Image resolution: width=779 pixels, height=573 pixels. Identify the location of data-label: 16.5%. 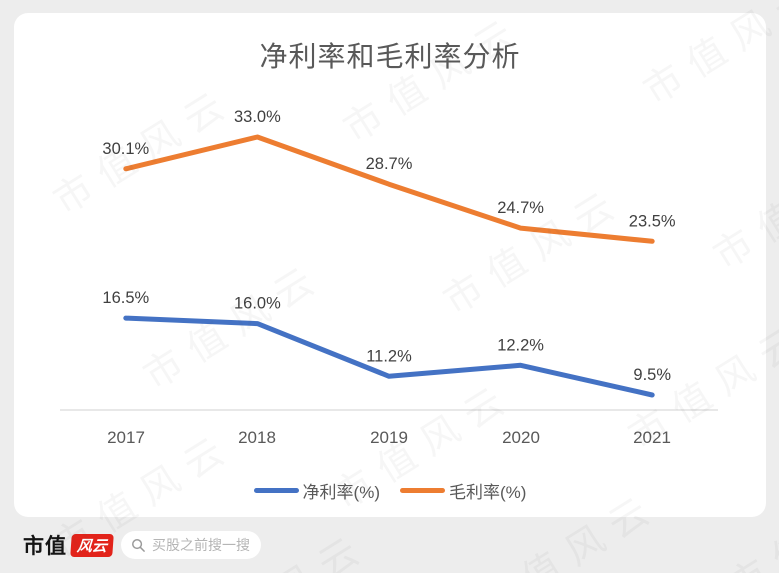
(125, 298).